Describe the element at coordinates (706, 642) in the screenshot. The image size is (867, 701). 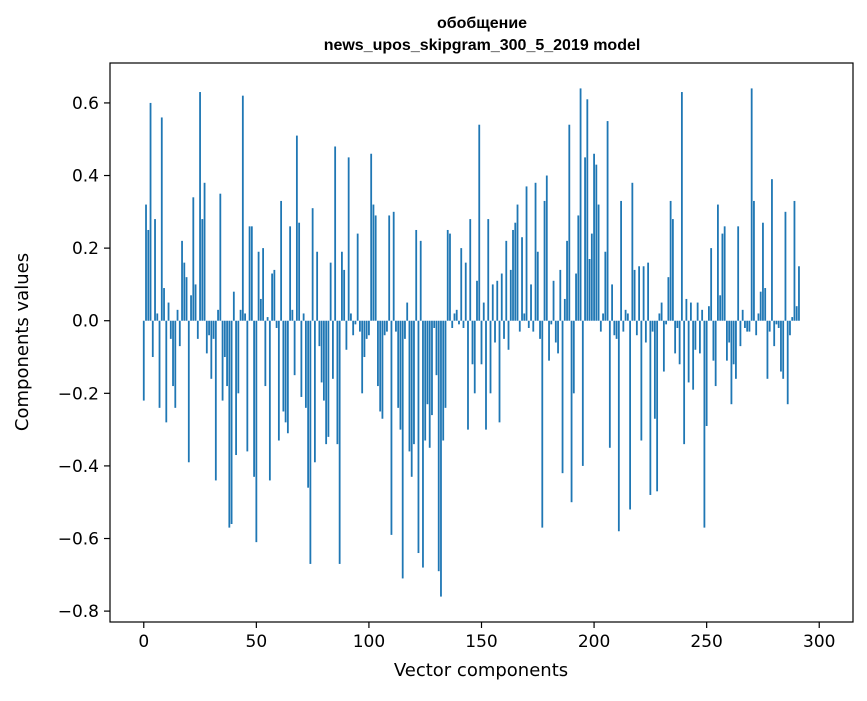
I see `x-tick-label-5: 250` at that location.